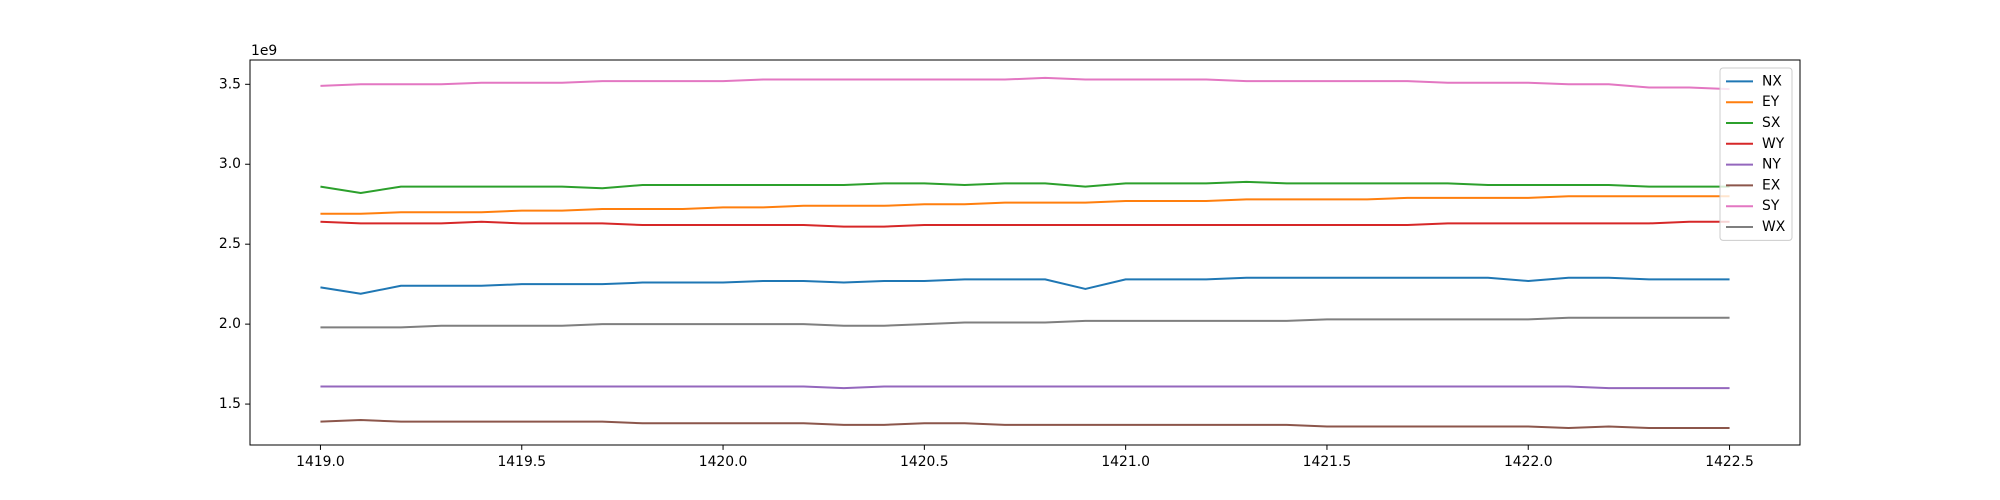  Describe the element at coordinates (1771, 206) in the screenshot. I see `legend-label: SY` at that location.